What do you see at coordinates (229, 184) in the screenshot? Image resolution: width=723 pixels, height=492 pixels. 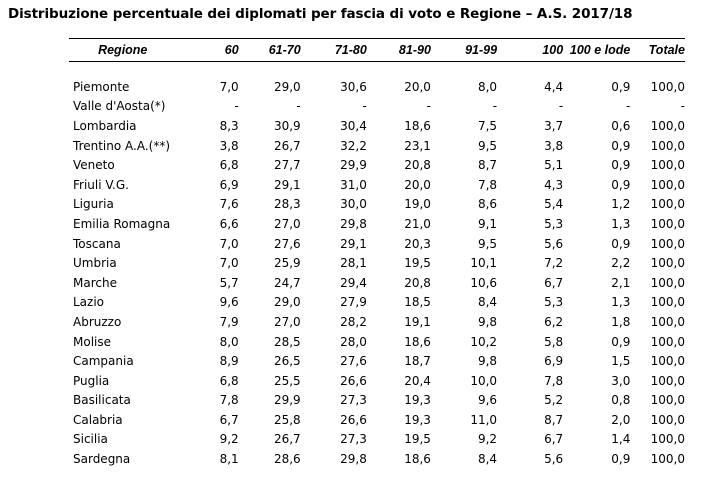 I see `value-cell: 6,9` at bounding box center [229, 184].